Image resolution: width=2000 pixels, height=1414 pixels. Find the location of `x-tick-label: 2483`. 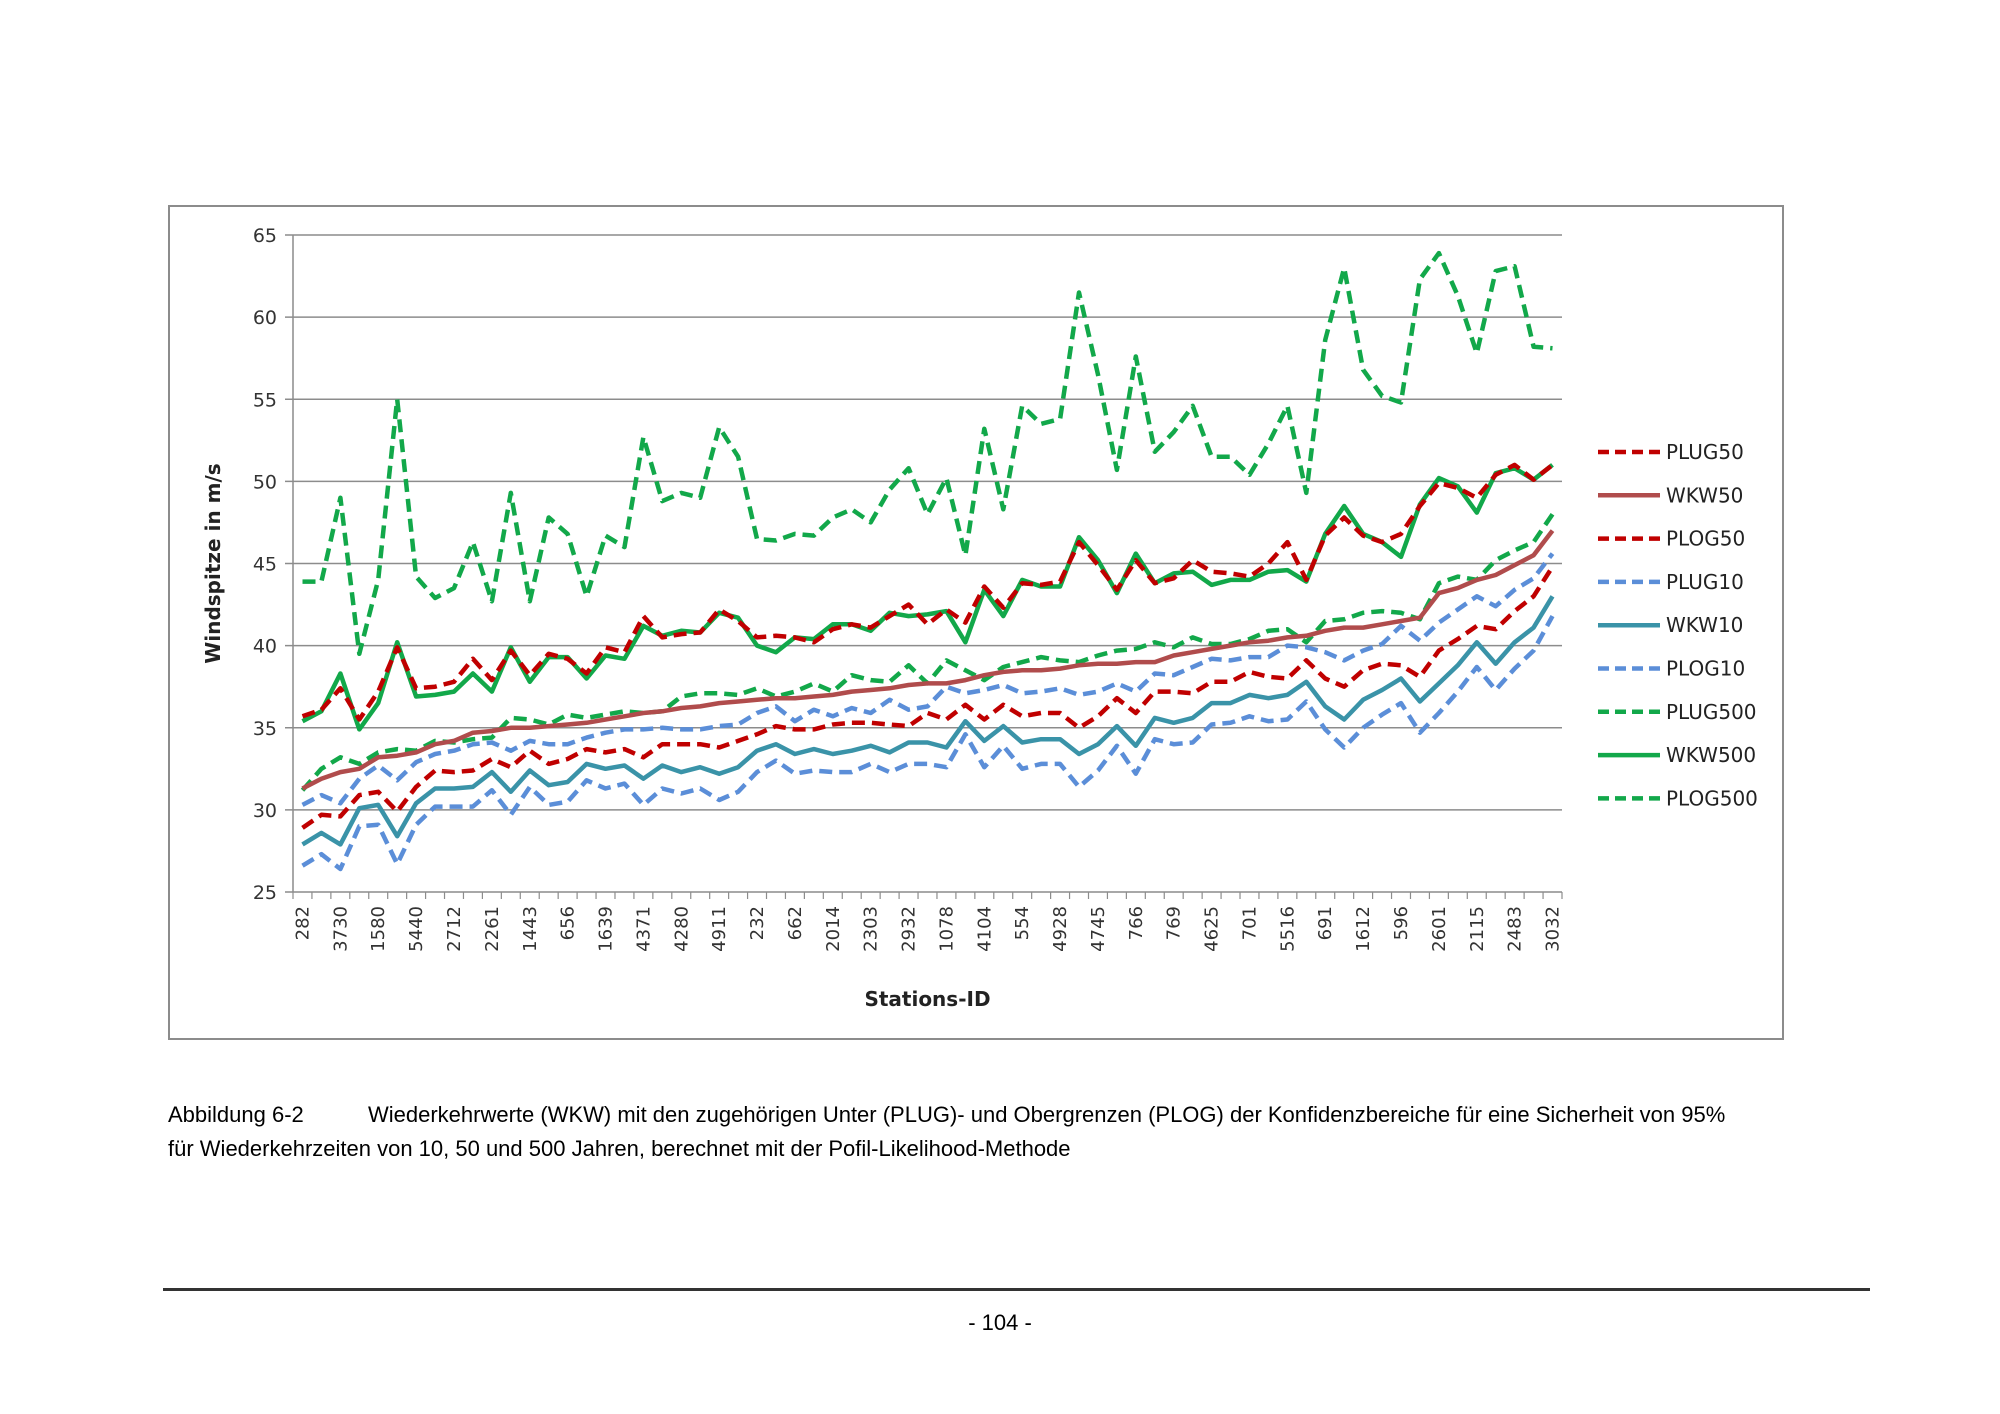

x-tick-label: 2483 is located at coordinates (1515, 929).